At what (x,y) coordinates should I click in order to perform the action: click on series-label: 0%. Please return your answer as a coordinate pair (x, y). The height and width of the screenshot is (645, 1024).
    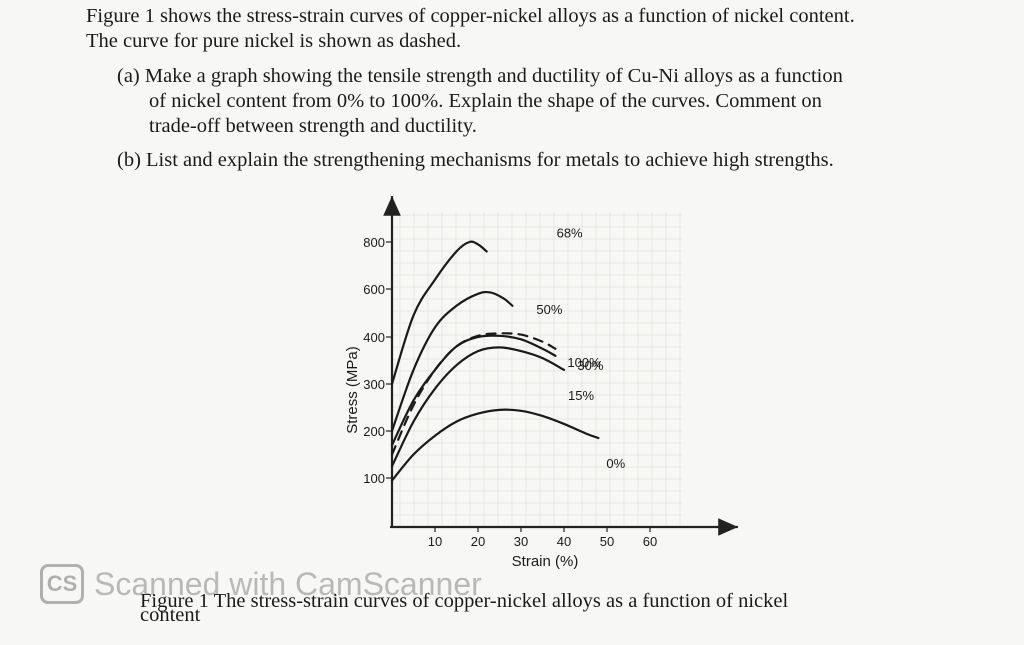
    Looking at the image, I should click on (615, 463).